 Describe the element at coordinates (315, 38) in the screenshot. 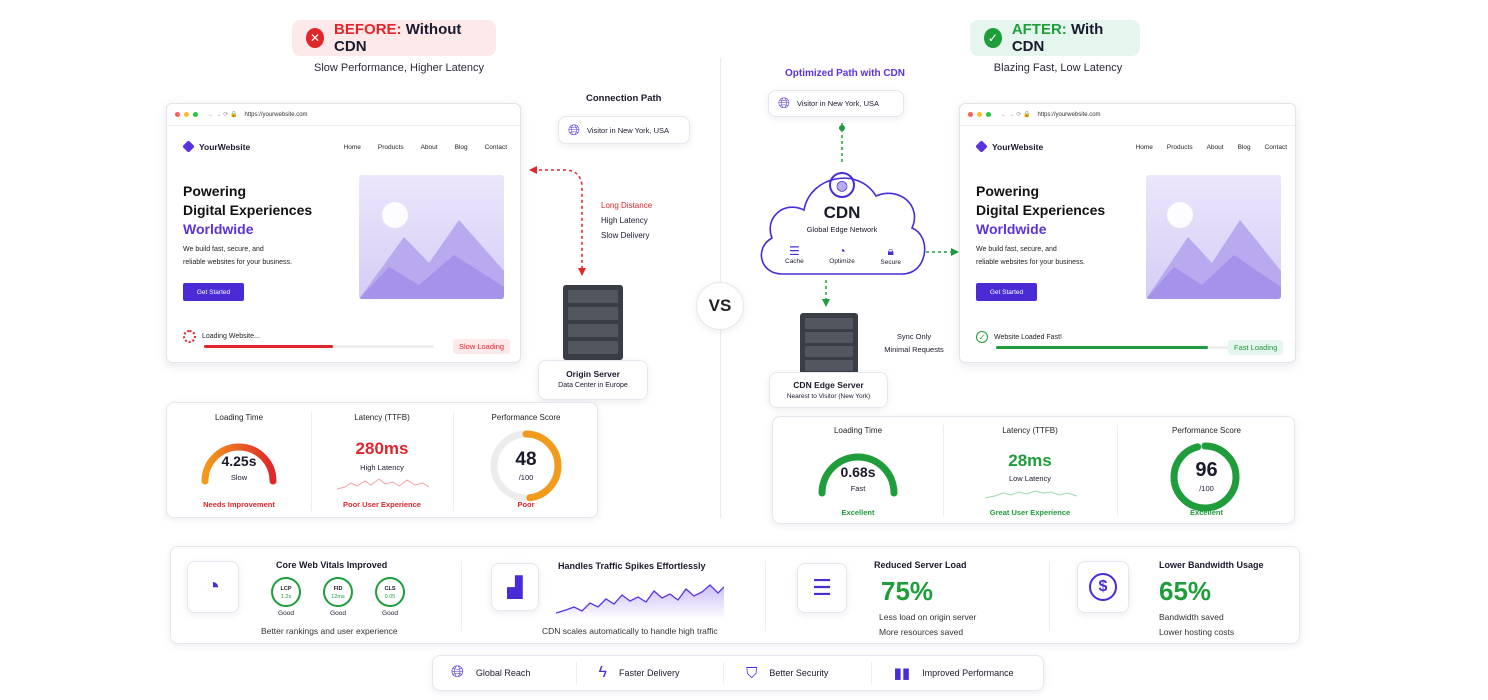

I see `close-circle-icon: ✕` at that location.